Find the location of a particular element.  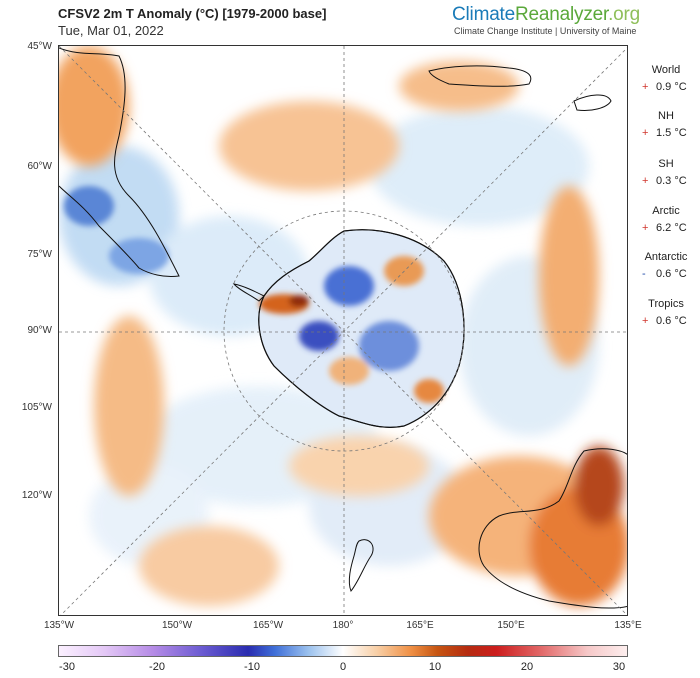

lat-label: 105°W is located at coordinates (36, 407).